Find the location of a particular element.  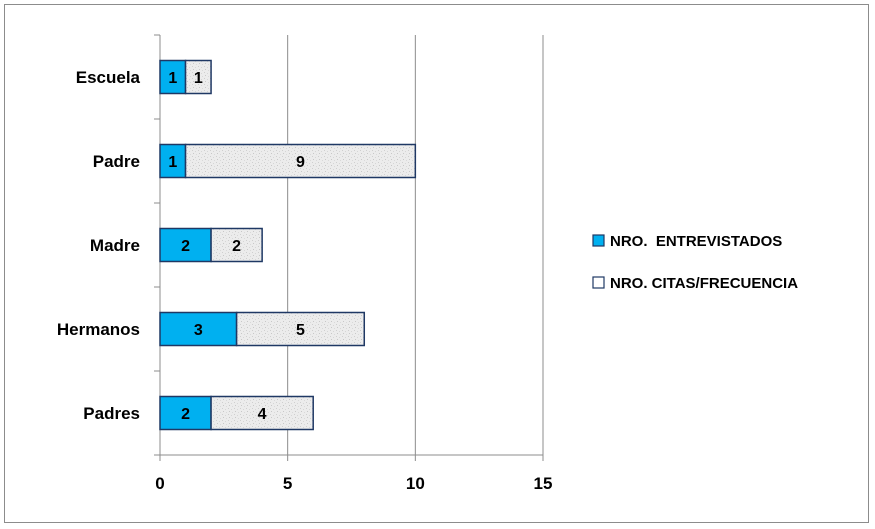

data-label: 3 is located at coordinates (198, 330).